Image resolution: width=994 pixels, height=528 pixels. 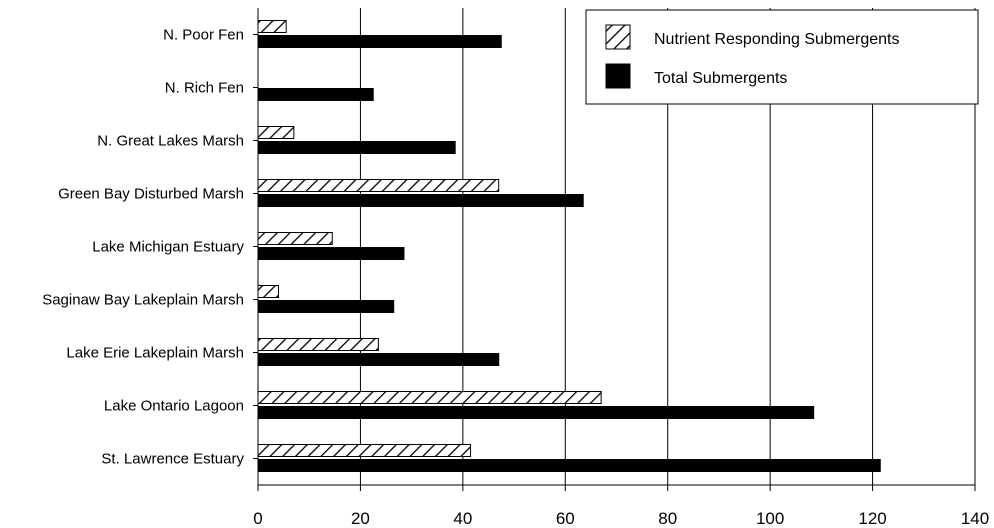 What do you see at coordinates (872, 518) in the screenshot?
I see `x-tick-label-120: 120` at bounding box center [872, 518].